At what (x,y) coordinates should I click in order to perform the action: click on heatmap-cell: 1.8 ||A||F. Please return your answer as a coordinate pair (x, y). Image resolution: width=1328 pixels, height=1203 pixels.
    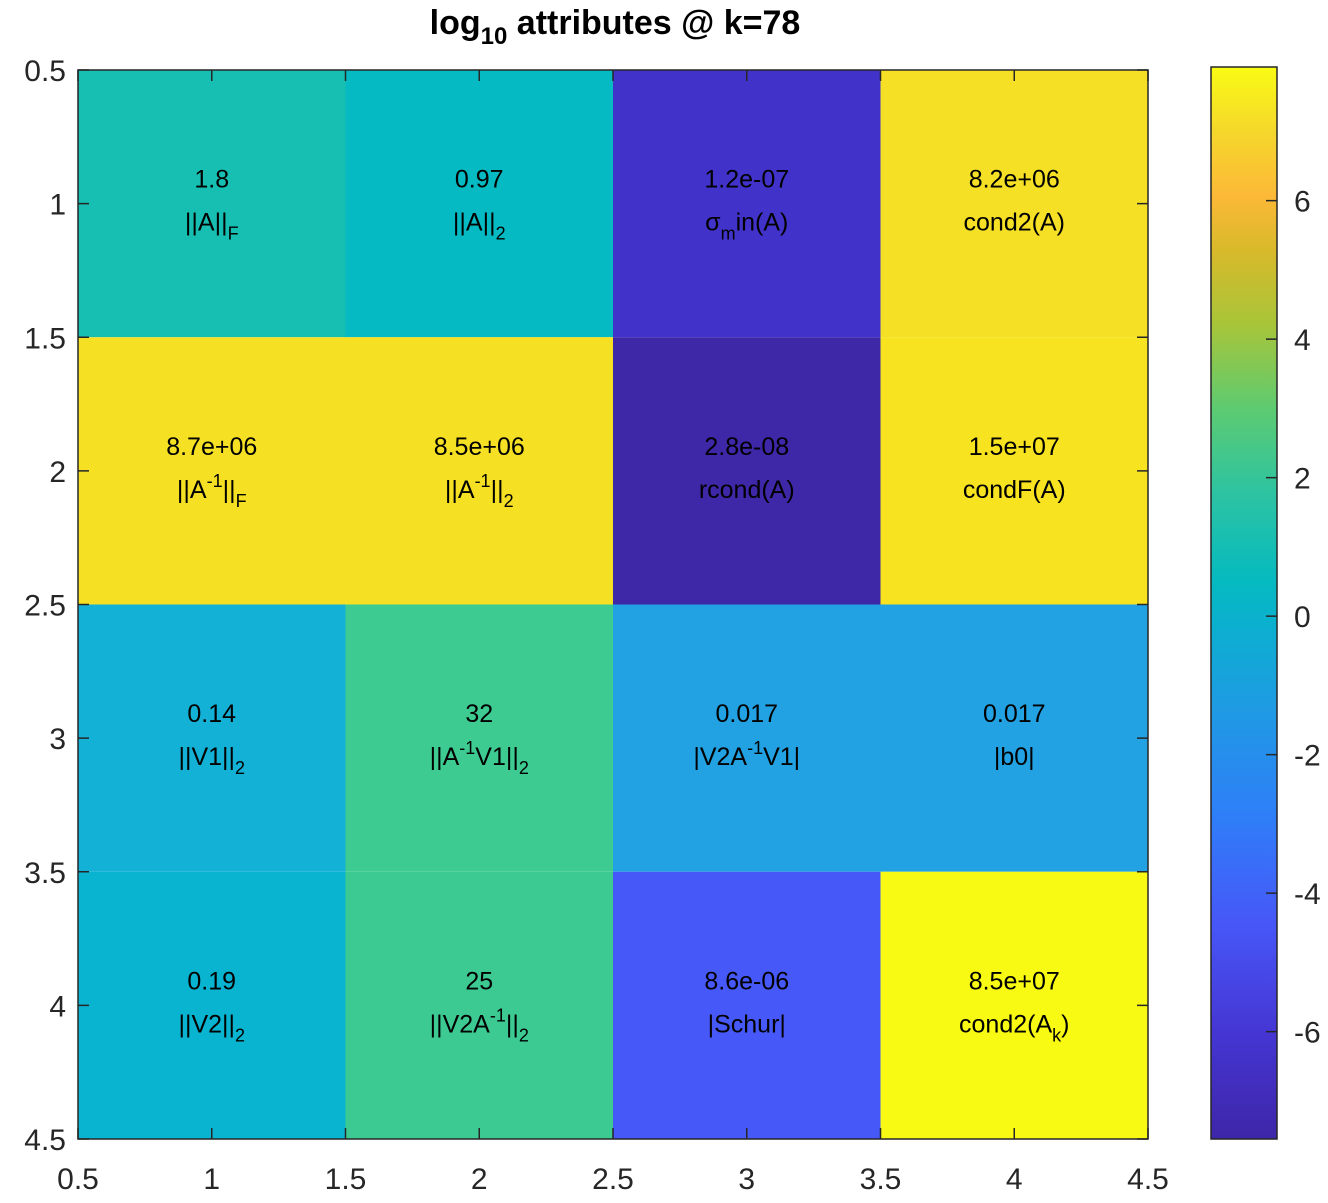
    Looking at the image, I should click on (212, 204).